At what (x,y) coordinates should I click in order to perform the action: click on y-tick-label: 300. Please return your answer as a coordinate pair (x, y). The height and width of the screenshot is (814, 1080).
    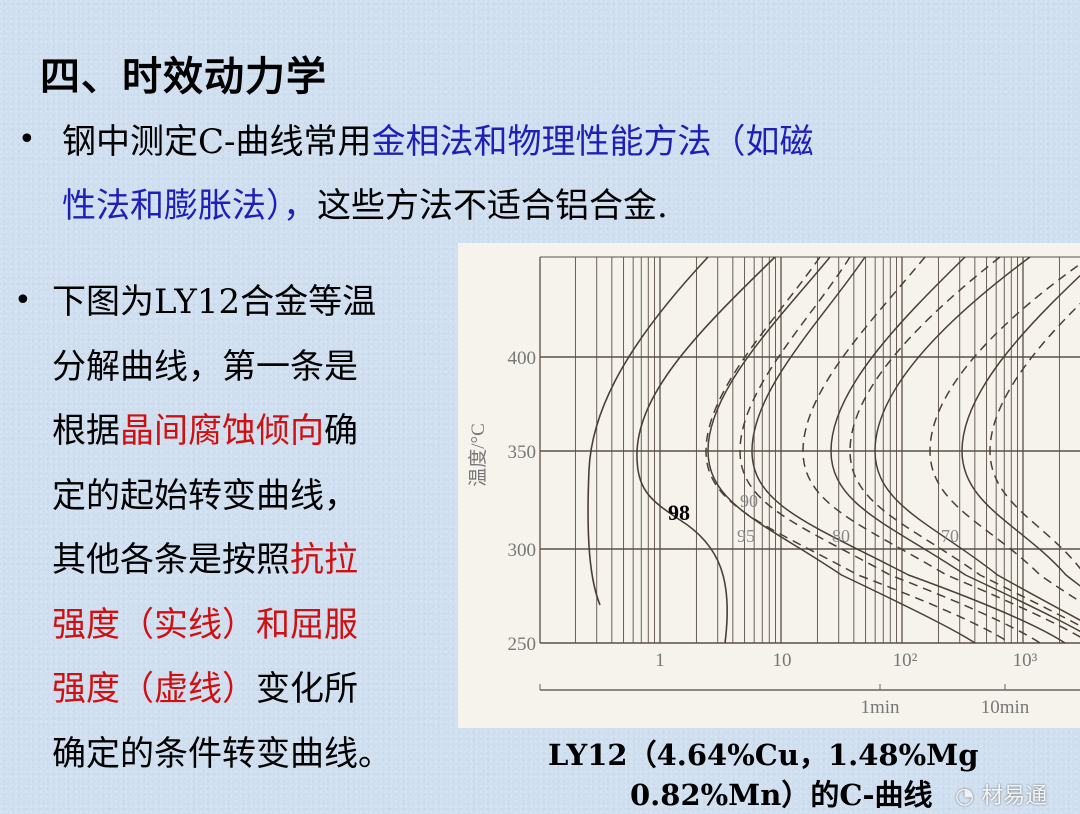
    Looking at the image, I should click on (522, 550).